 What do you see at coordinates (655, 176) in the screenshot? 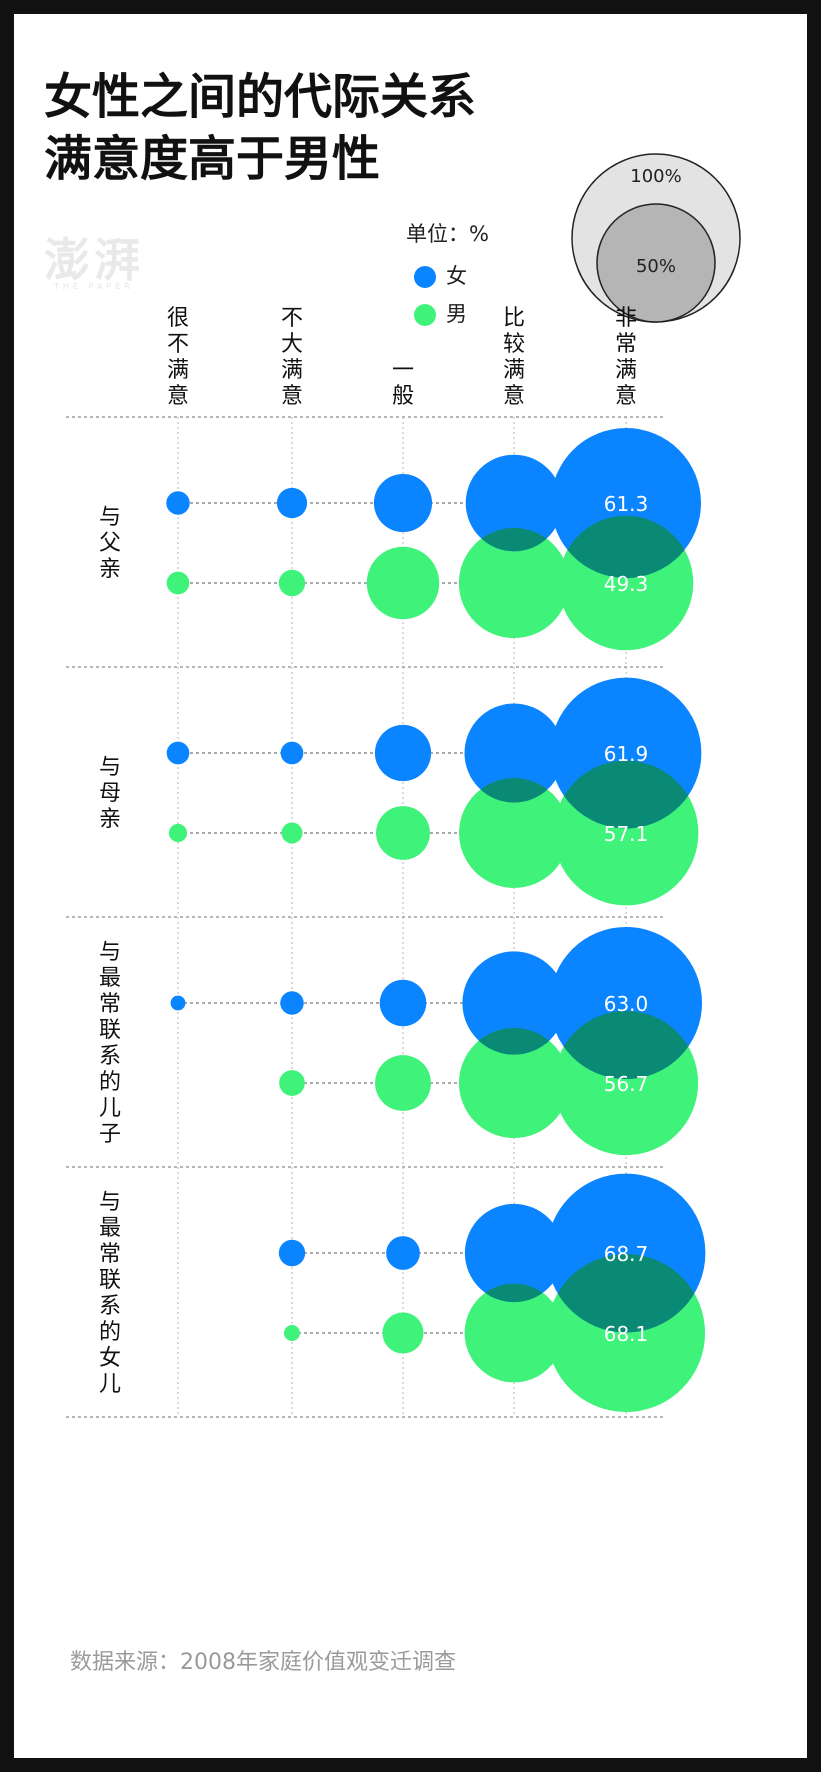
I see `size-legend-label-100: 100%` at bounding box center [655, 176].